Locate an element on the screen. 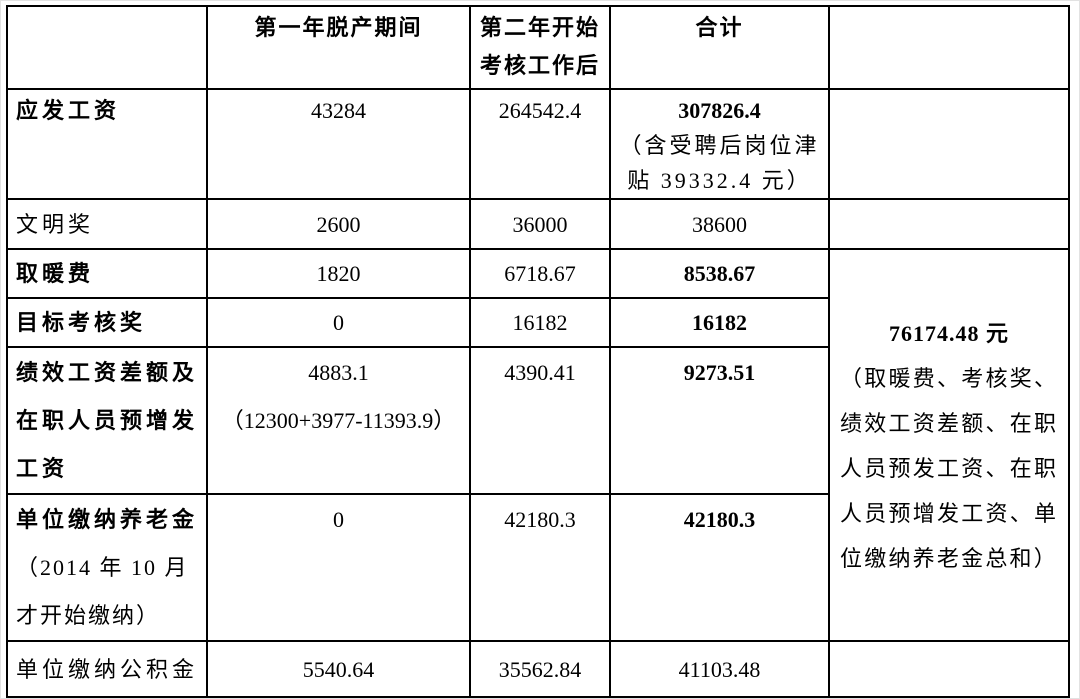 Image resolution: width=1080 pixels, height=699 pixels. table-row-mubiao-kaohe-jiang: 目标考核奖 0 16182 16182 is located at coordinates (537, 322).